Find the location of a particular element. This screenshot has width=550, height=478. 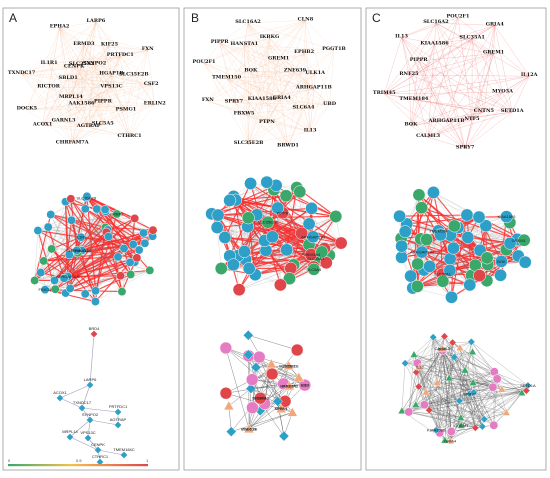

top-gene-label-bok: BOK is located at coordinates (251, 71).